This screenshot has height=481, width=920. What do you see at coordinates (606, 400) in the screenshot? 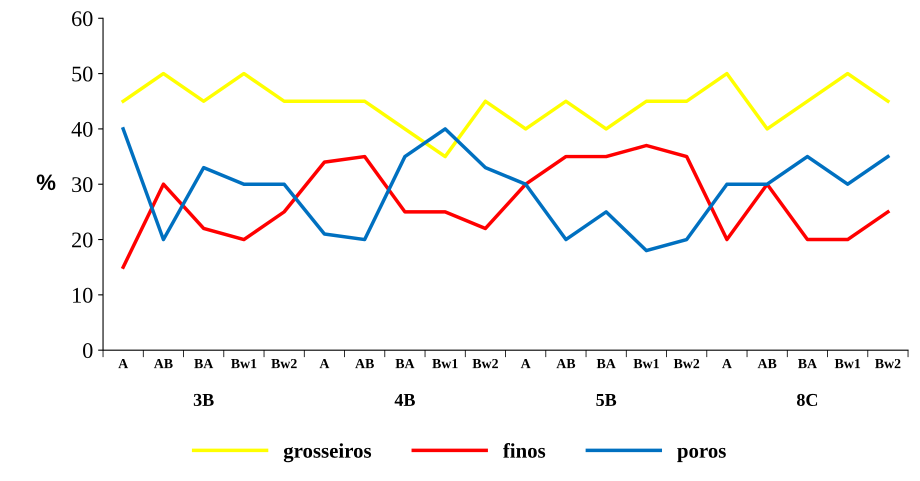
I see `text: 5B` at bounding box center [606, 400].